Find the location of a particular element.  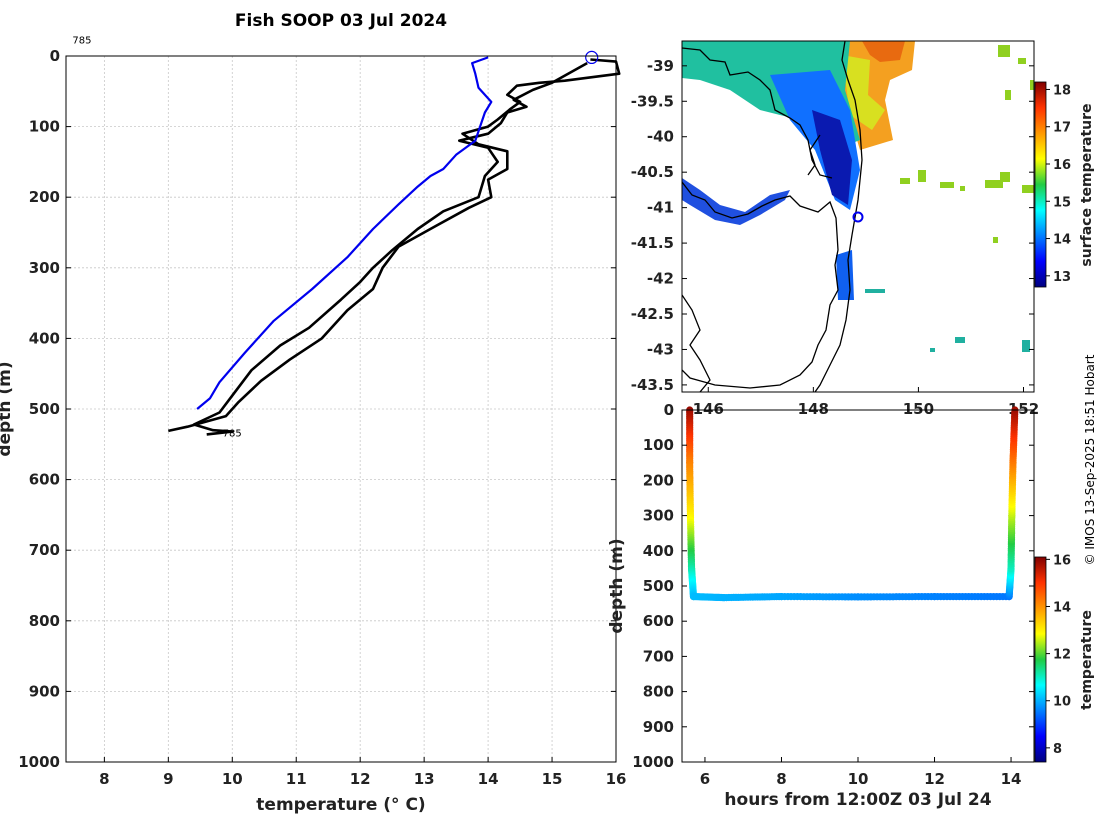

cb-tick-label: 12 is located at coordinates (1062, 655).